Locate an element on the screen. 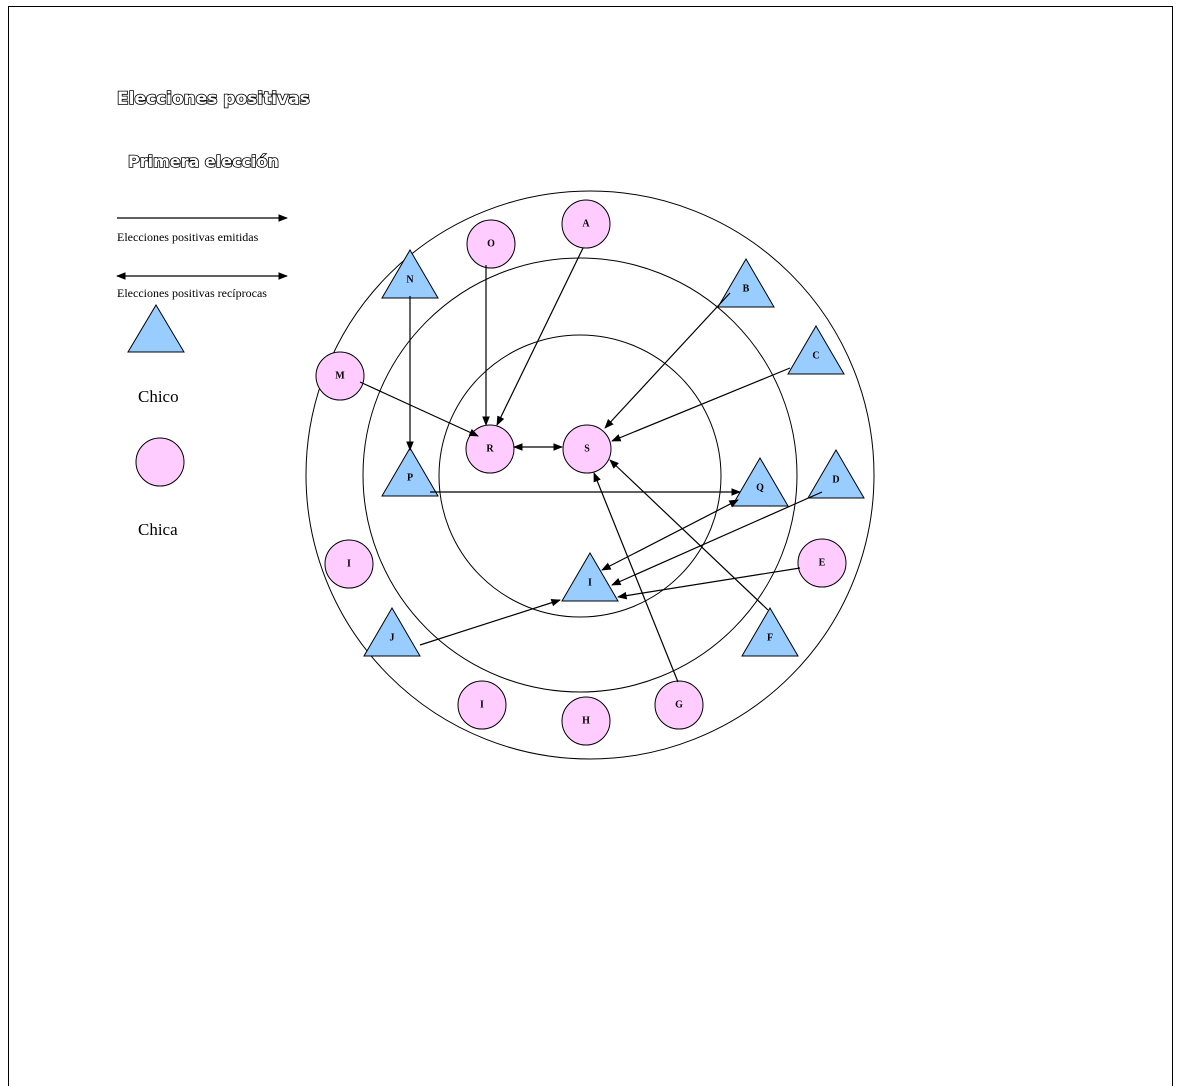  legend-triangle is located at coordinates (156, 328).